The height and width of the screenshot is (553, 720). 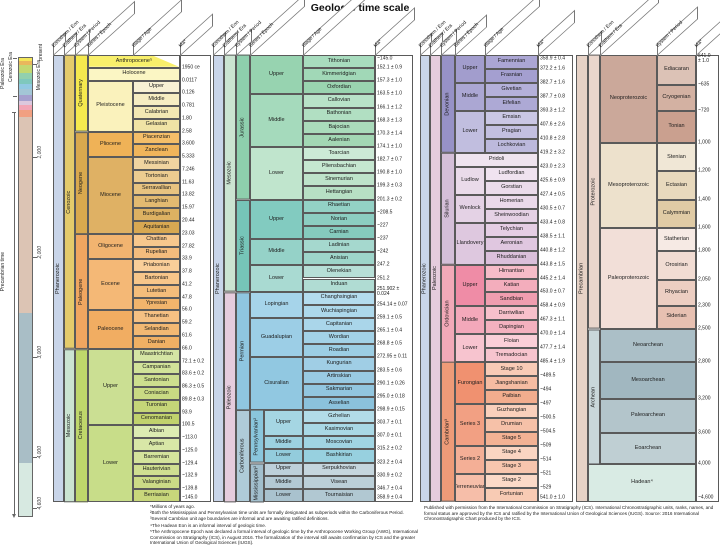 I want to click on cell-series-2: Series 2, so click(x=470, y=460).